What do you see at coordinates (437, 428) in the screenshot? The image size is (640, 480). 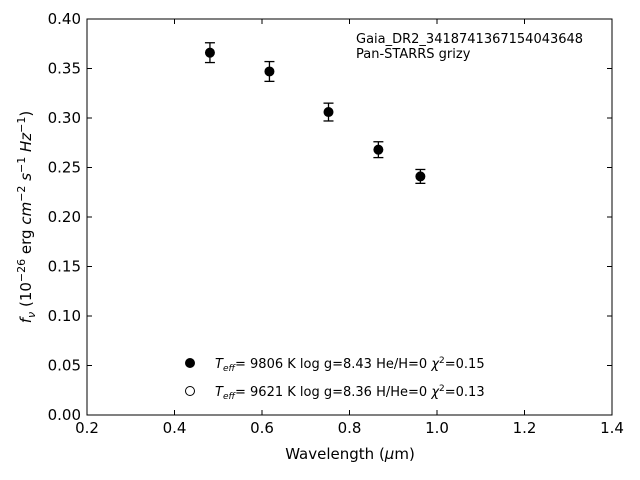 I see `x-tick-label: 1.0` at bounding box center [437, 428].